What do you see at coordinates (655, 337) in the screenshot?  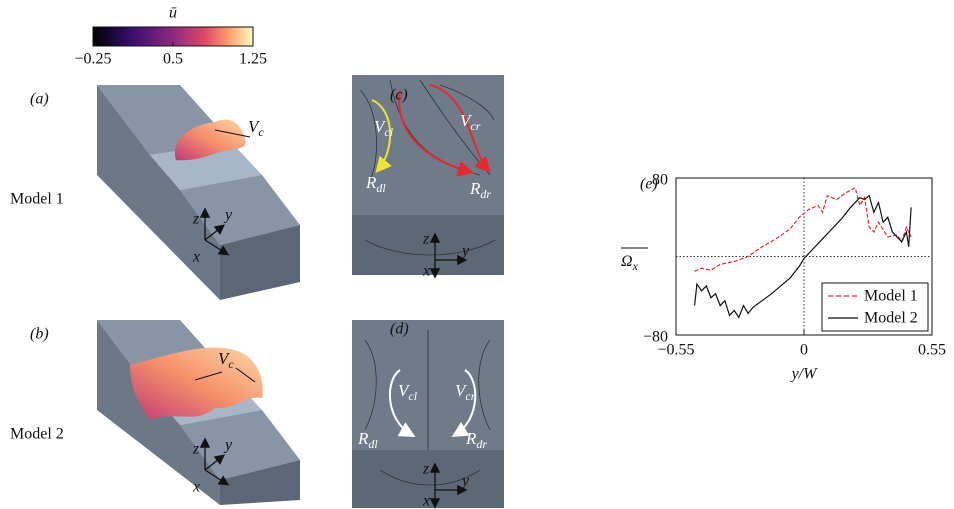 I see `y-tick-label: −80` at bounding box center [655, 337].